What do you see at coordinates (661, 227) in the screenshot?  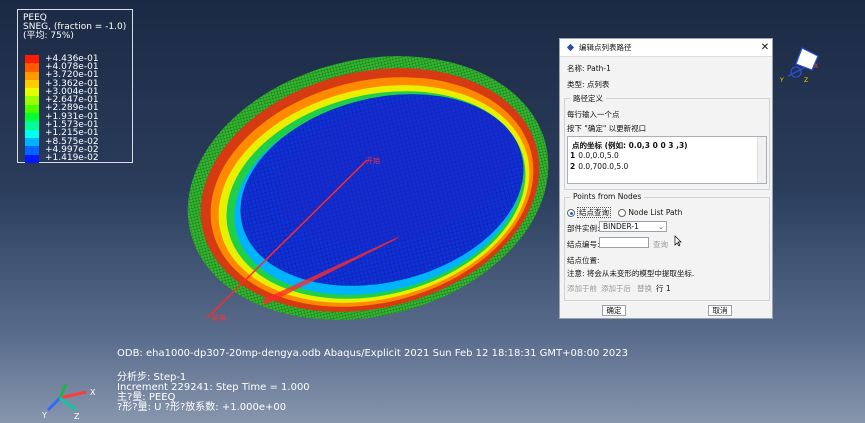 I see `chevron-down-icon: ⌄` at bounding box center [661, 227].